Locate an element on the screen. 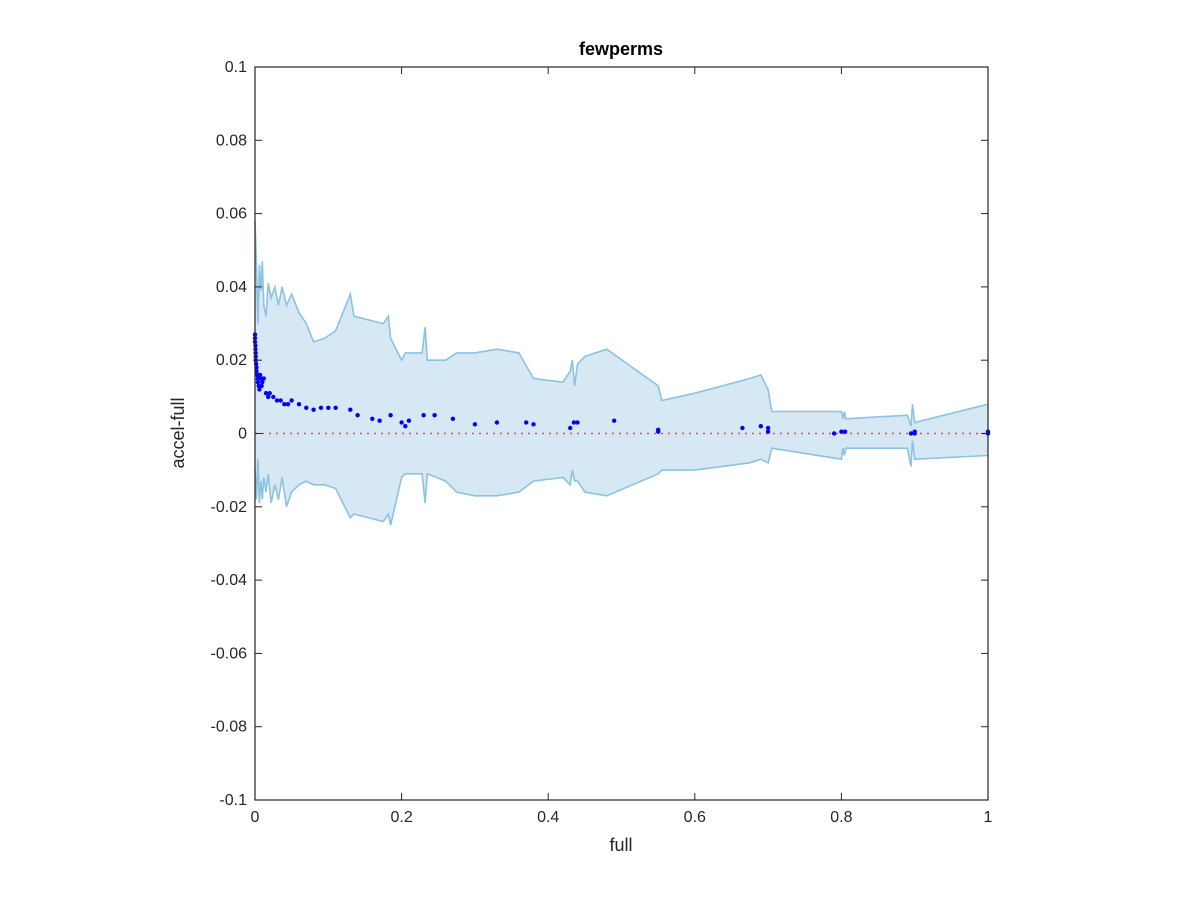 This screenshot has width=1200, height=900. x-tick-label: 0.4 is located at coordinates (548, 817).